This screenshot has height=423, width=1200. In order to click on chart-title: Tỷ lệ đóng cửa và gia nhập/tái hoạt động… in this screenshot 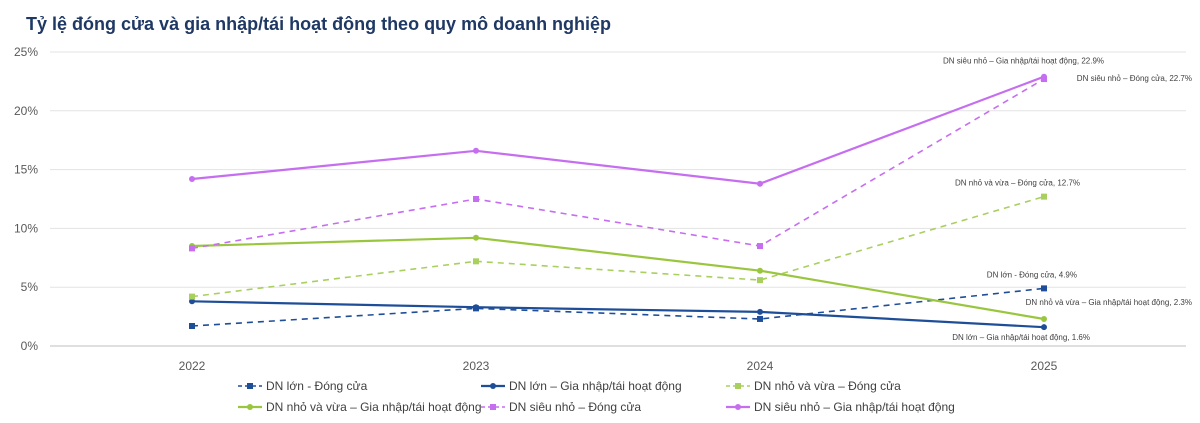, I will do `click(319, 24)`.